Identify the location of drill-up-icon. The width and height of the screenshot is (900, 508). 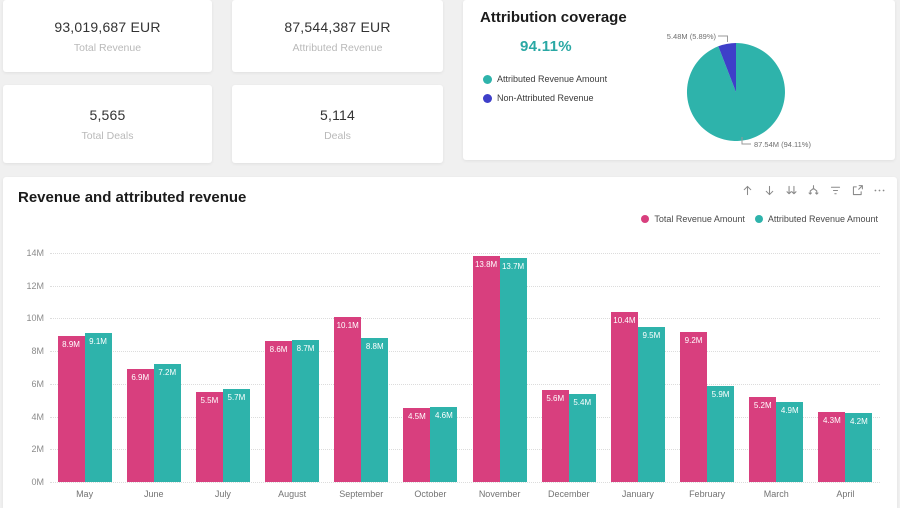
(747, 190).